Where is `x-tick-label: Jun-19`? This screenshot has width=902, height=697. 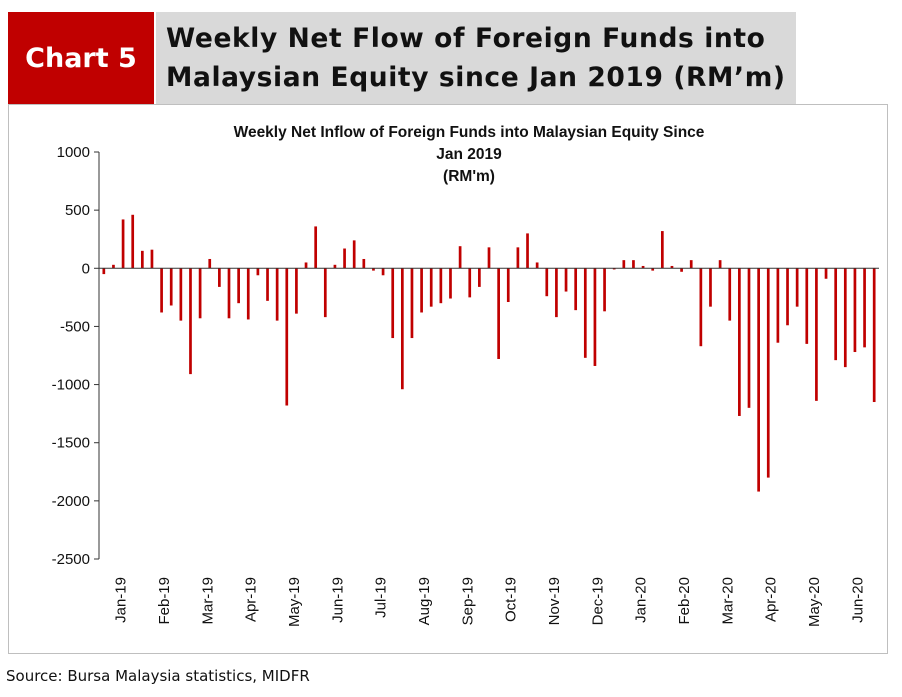
x-tick-label: Jun-19 is located at coordinates (337, 600).